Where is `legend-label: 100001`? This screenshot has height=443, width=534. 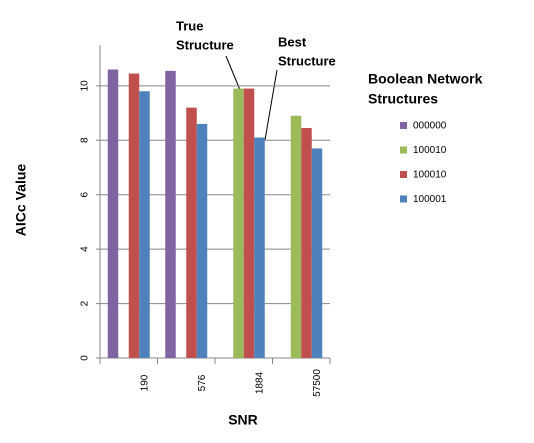 legend-label: 100001 is located at coordinates (430, 199).